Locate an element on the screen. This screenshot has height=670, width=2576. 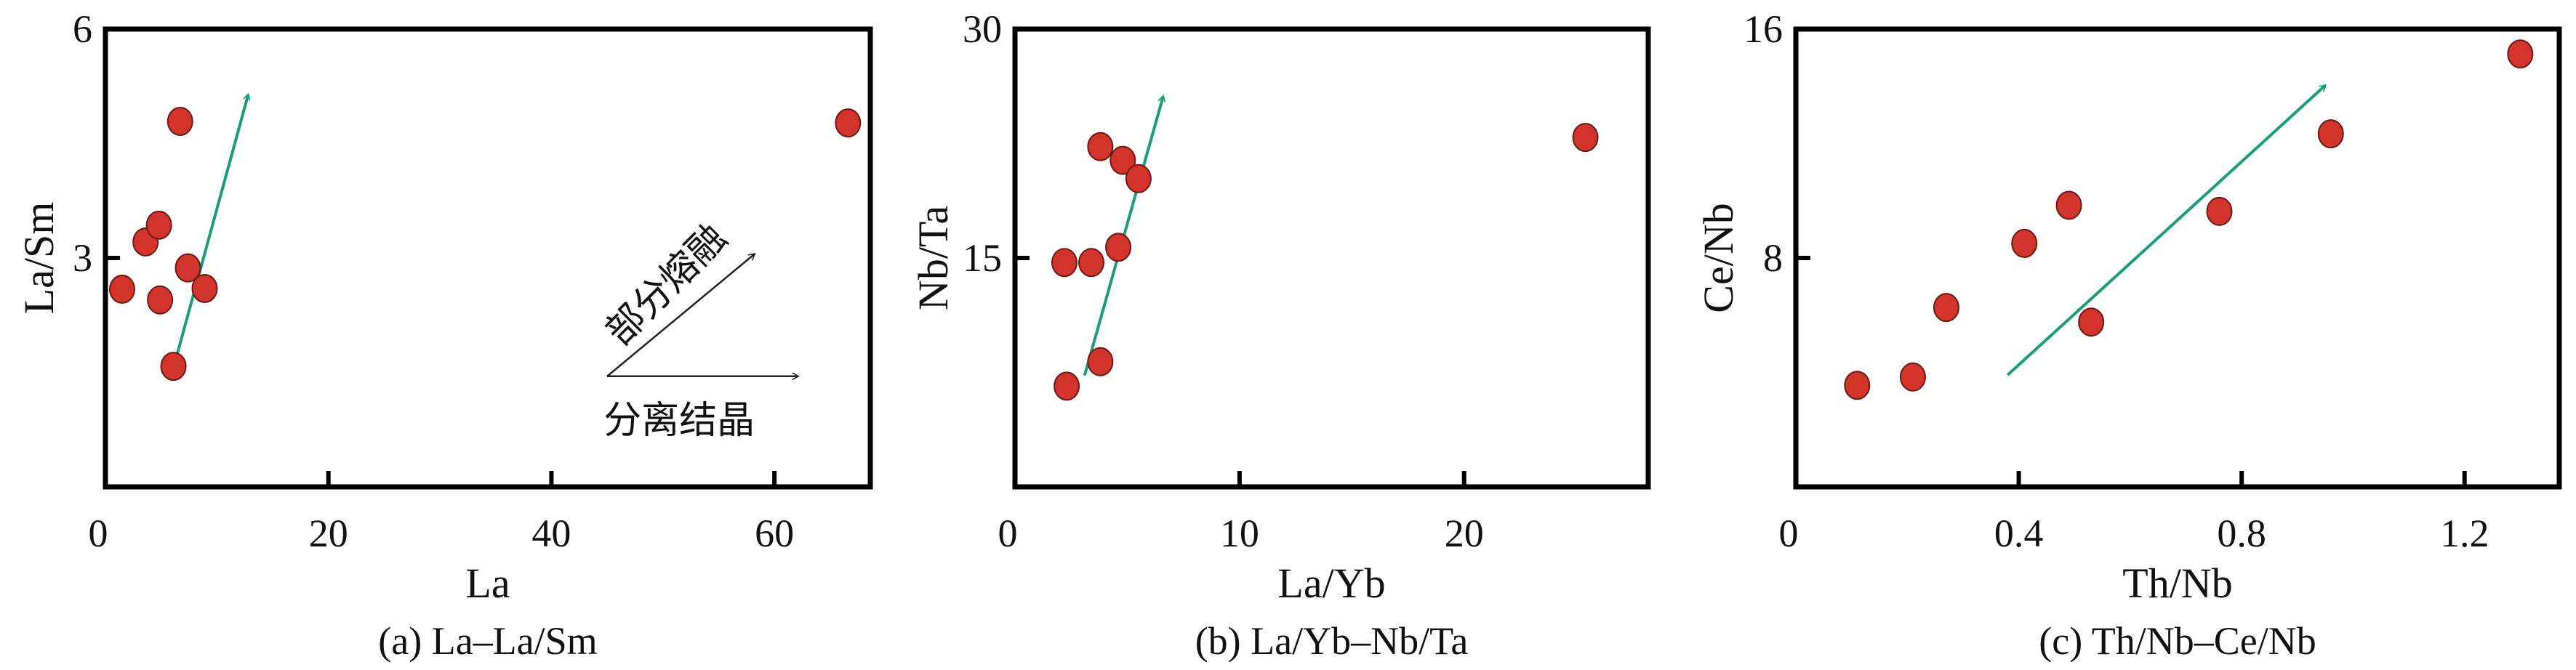
x-tick-label: 60 is located at coordinates (774, 533).